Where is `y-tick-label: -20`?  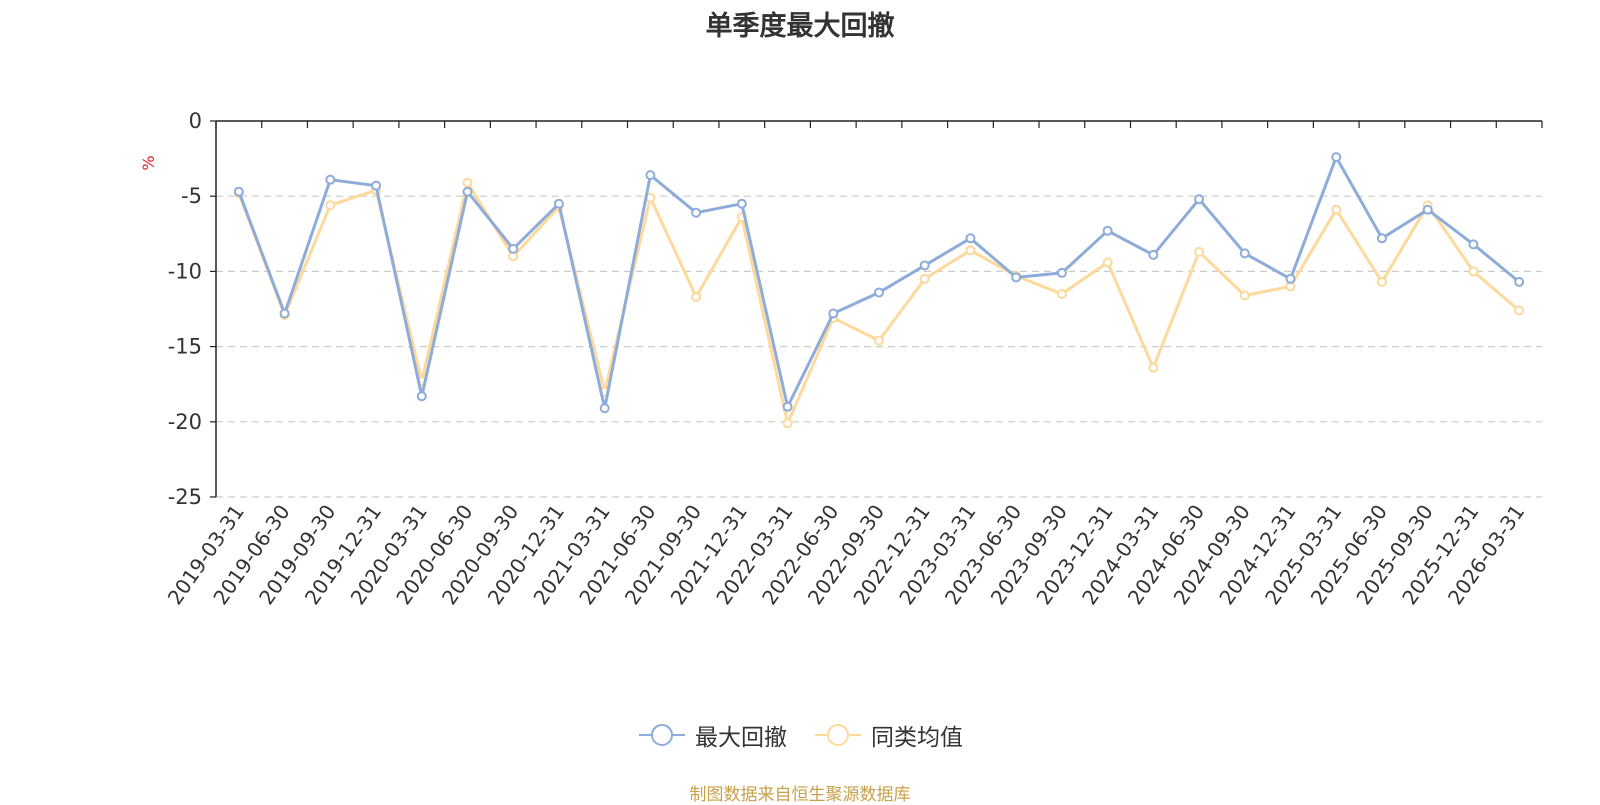
y-tick-label: -20 is located at coordinates (185, 422).